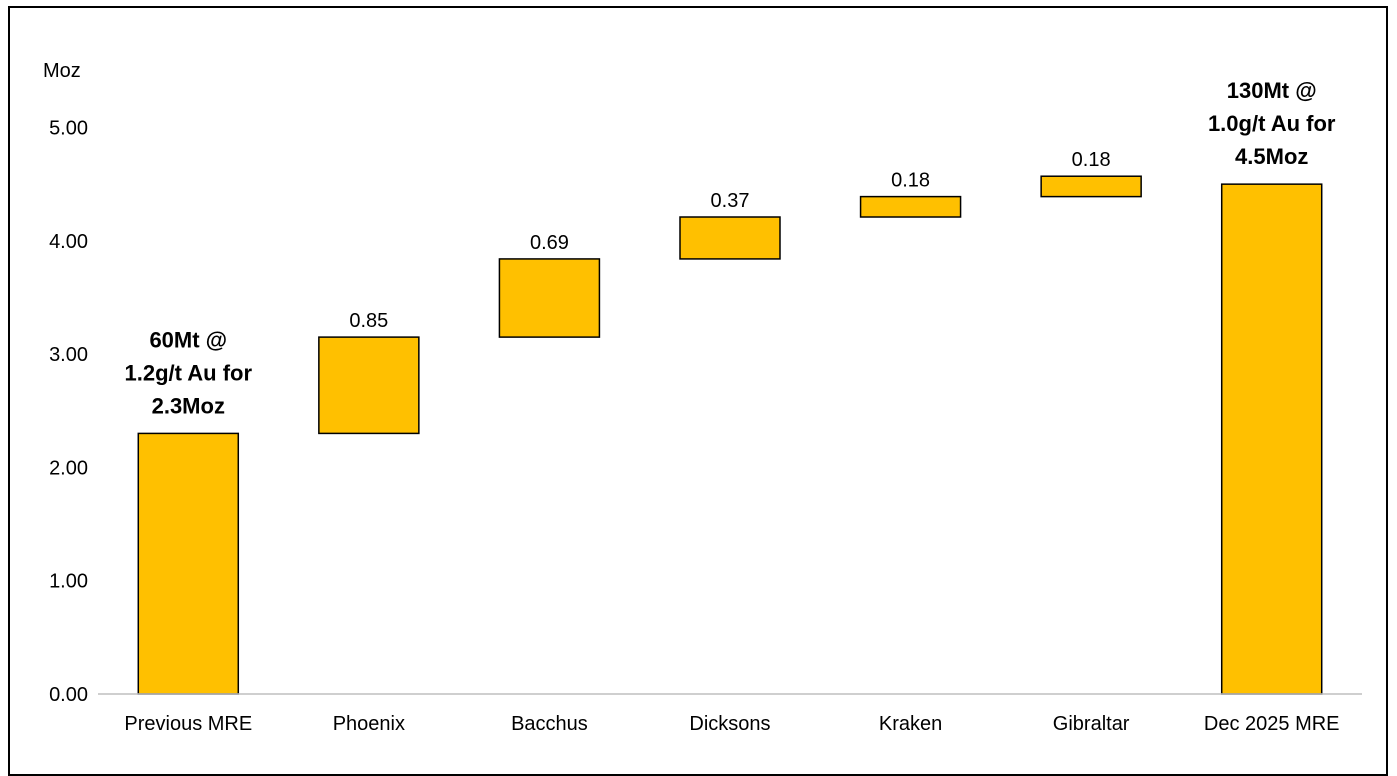 Image resolution: width=1397 pixels, height=776 pixels. I want to click on y-tick-label: 5.00, so click(68, 129).